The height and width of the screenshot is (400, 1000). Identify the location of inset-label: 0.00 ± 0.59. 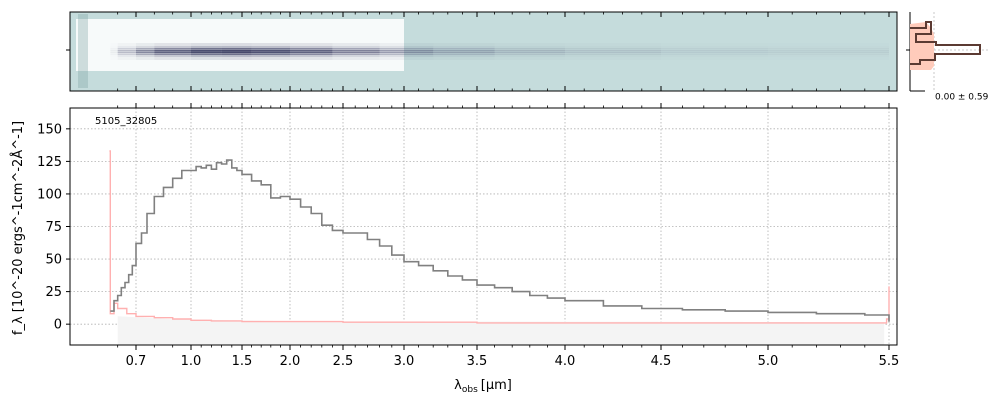
(962, 98).